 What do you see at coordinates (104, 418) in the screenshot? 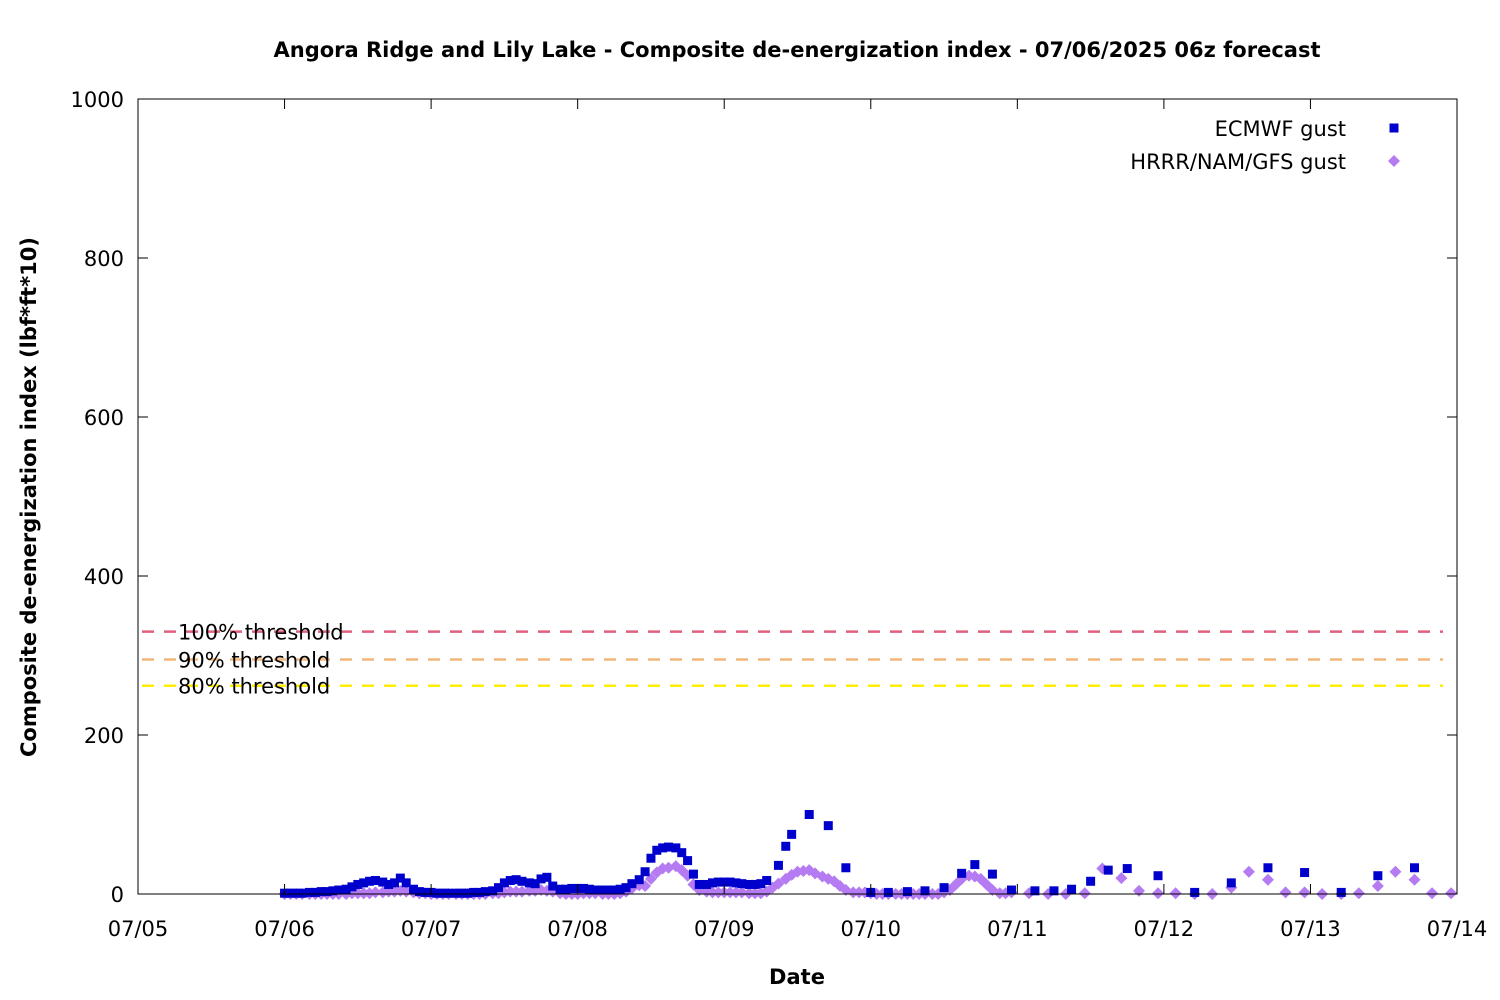
I see `y-tick-label: 600` at bounding box center [104, 418].